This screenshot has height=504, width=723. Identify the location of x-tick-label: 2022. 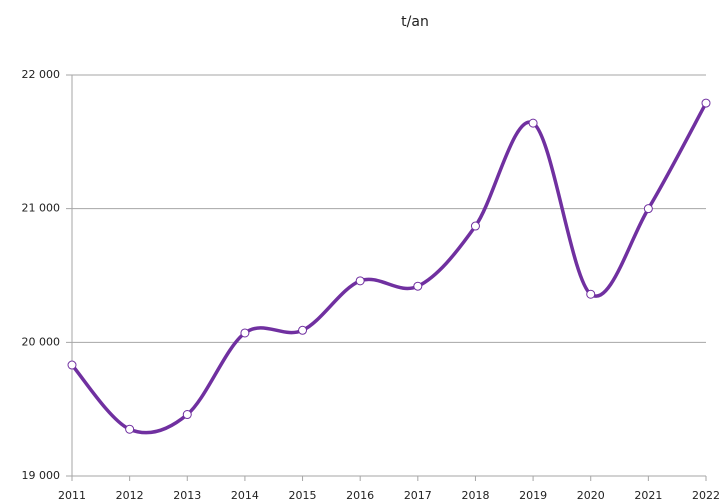
(706, 495).